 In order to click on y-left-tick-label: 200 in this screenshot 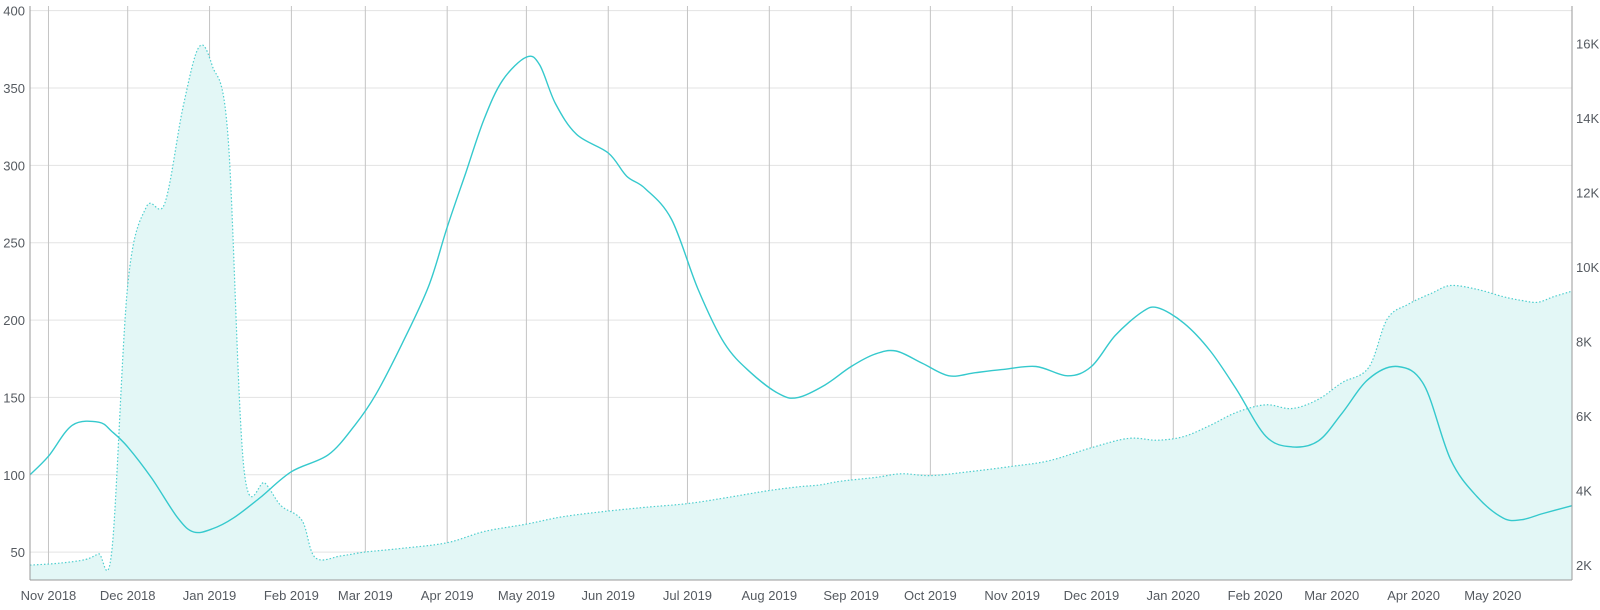, I will do `click(14, 320)`.